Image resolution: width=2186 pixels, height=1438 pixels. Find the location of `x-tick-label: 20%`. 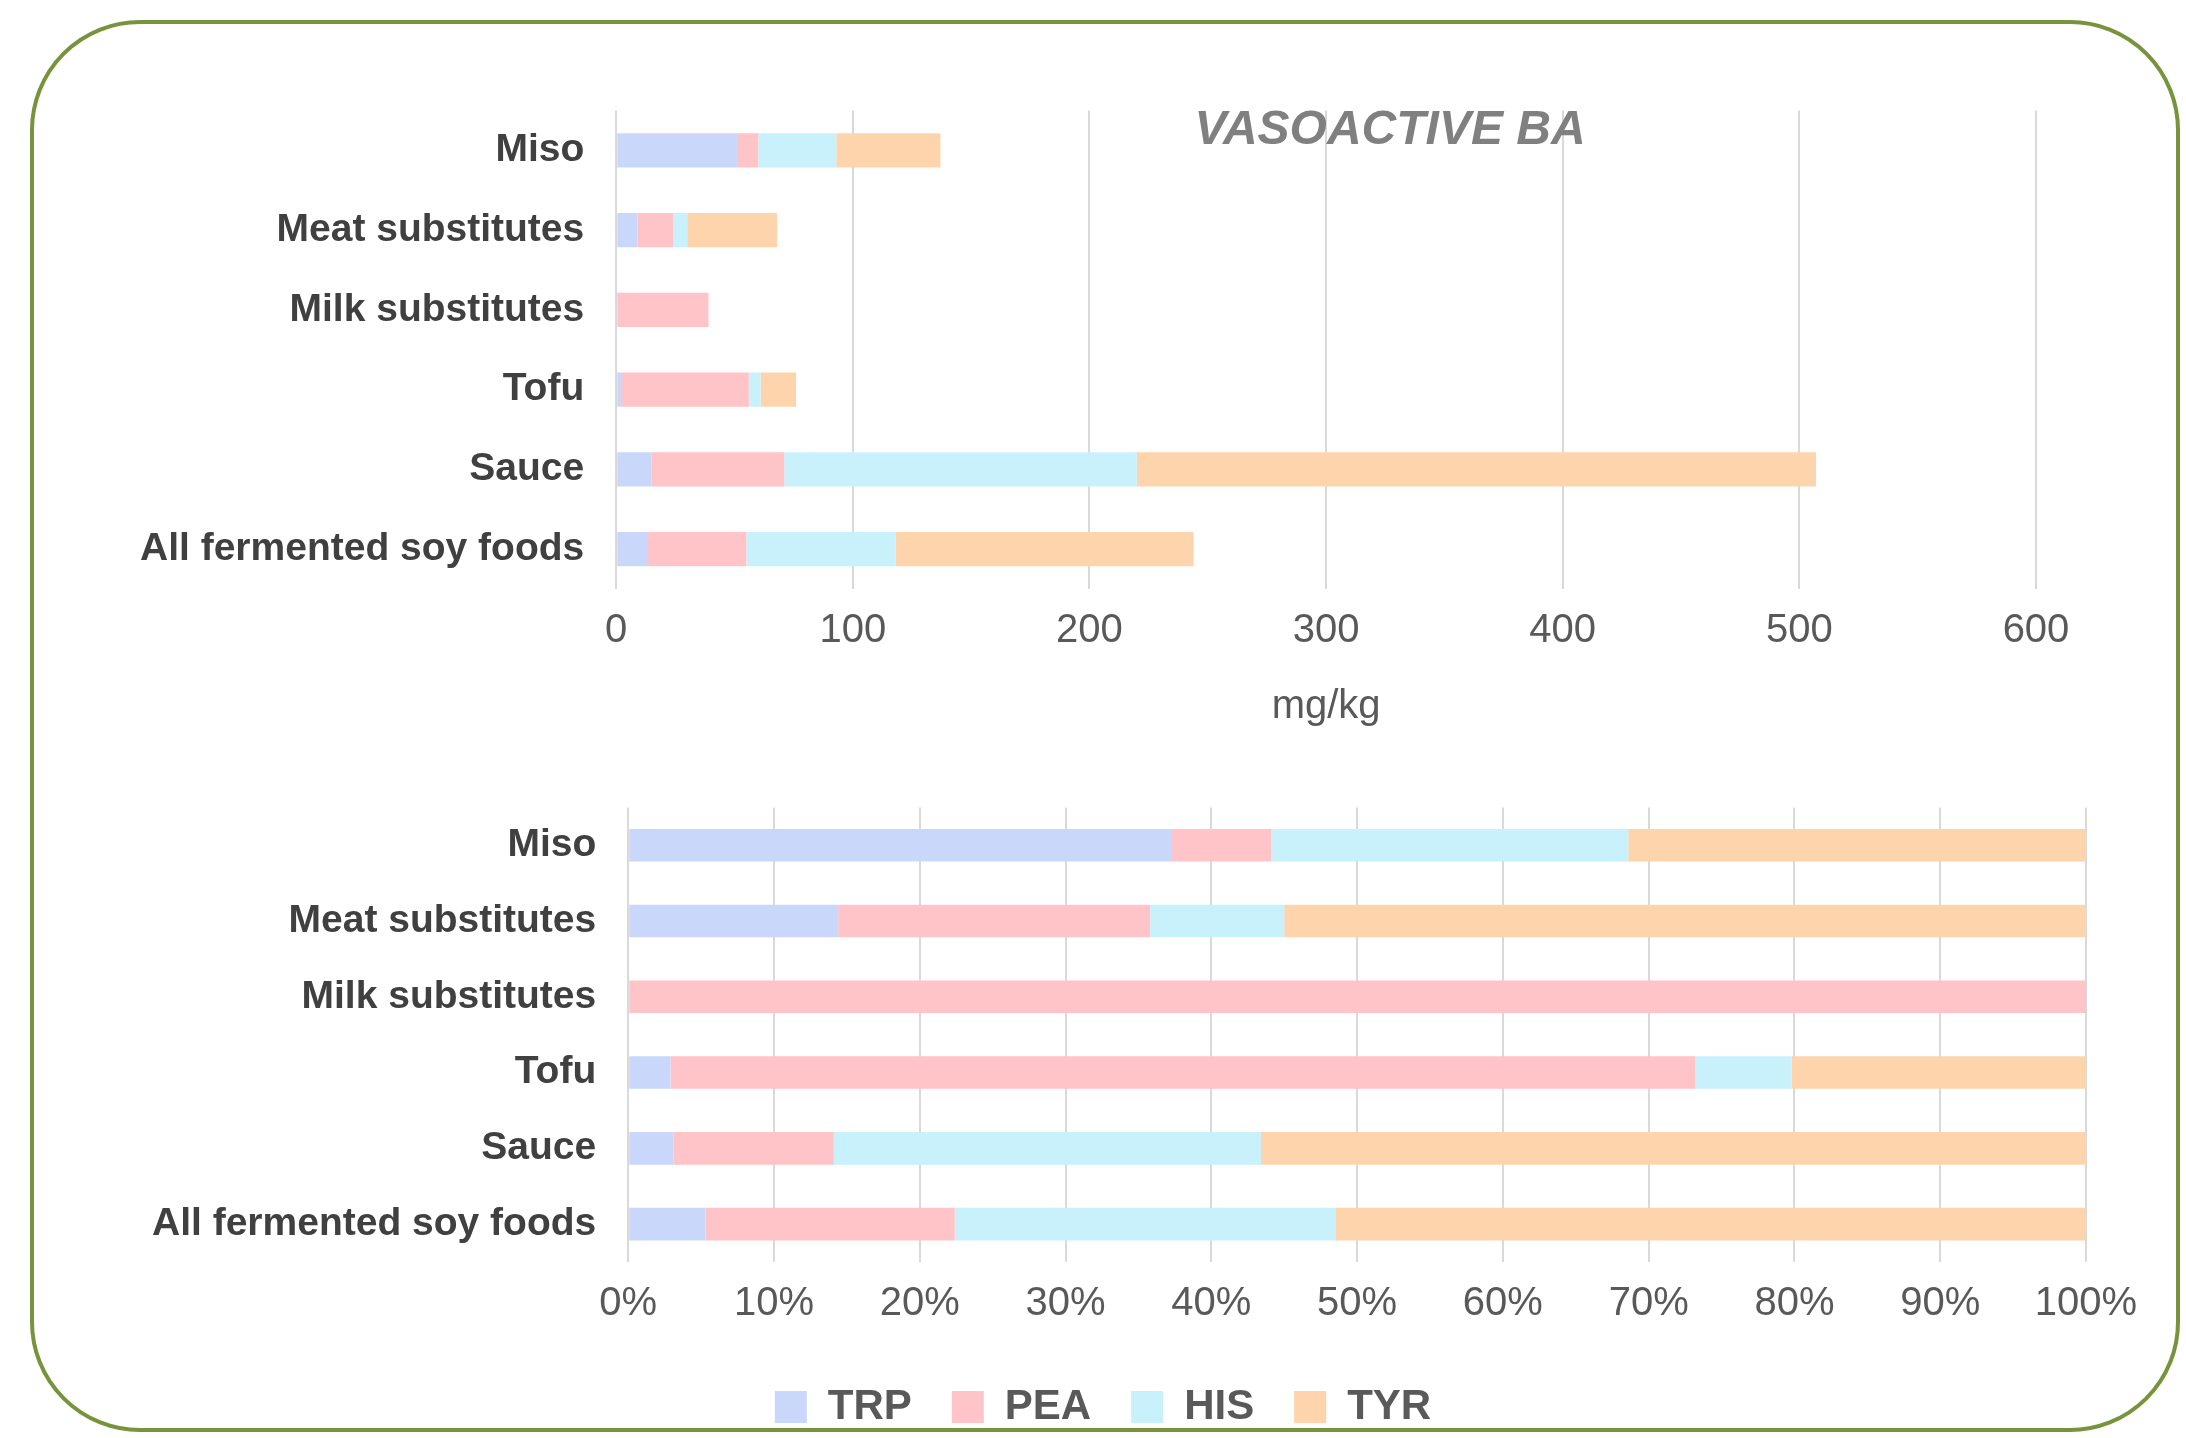

x-tick-label: 20% is located at coordinates (919, 1301).